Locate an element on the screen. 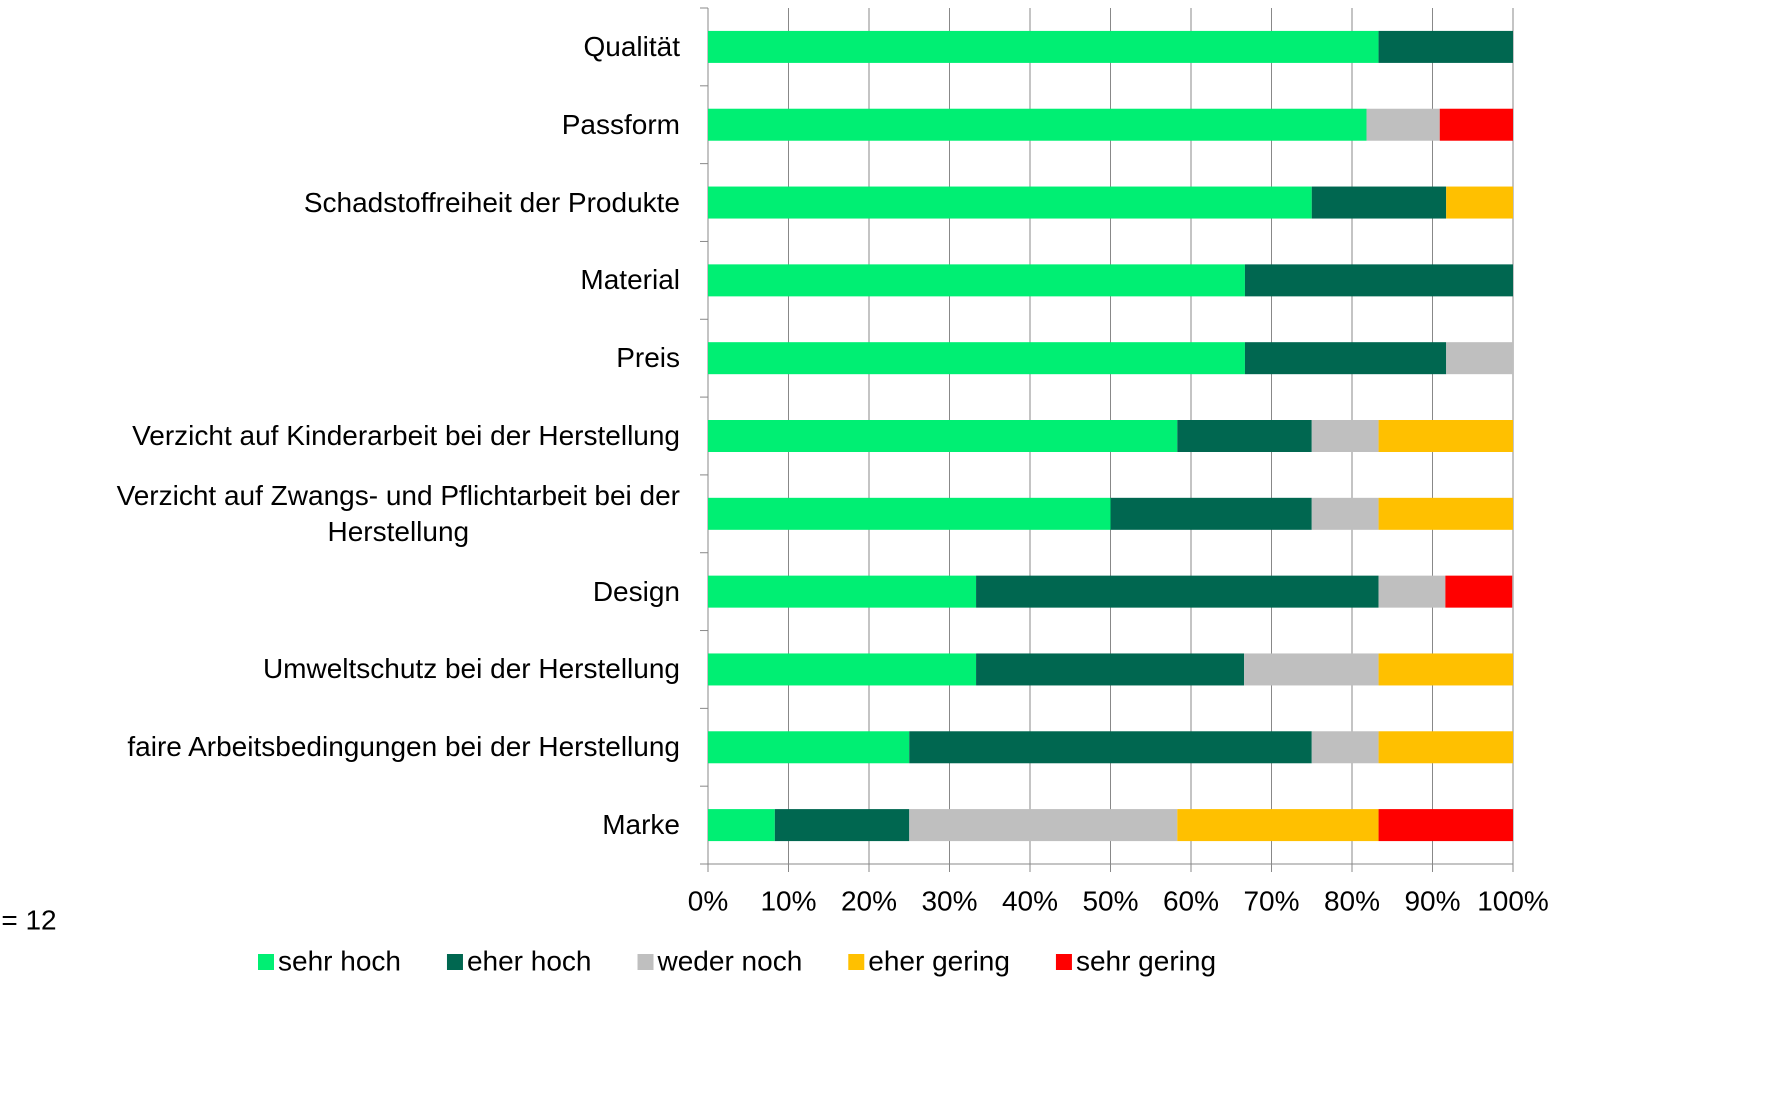  category-label: Preis is located at coordinates (648, 358).